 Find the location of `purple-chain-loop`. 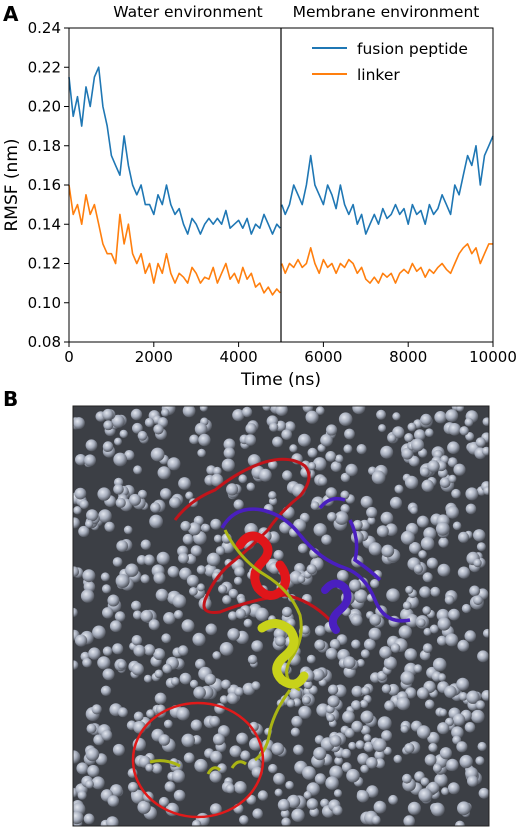

purple-chain-loop is located at coordinates (315, 559).